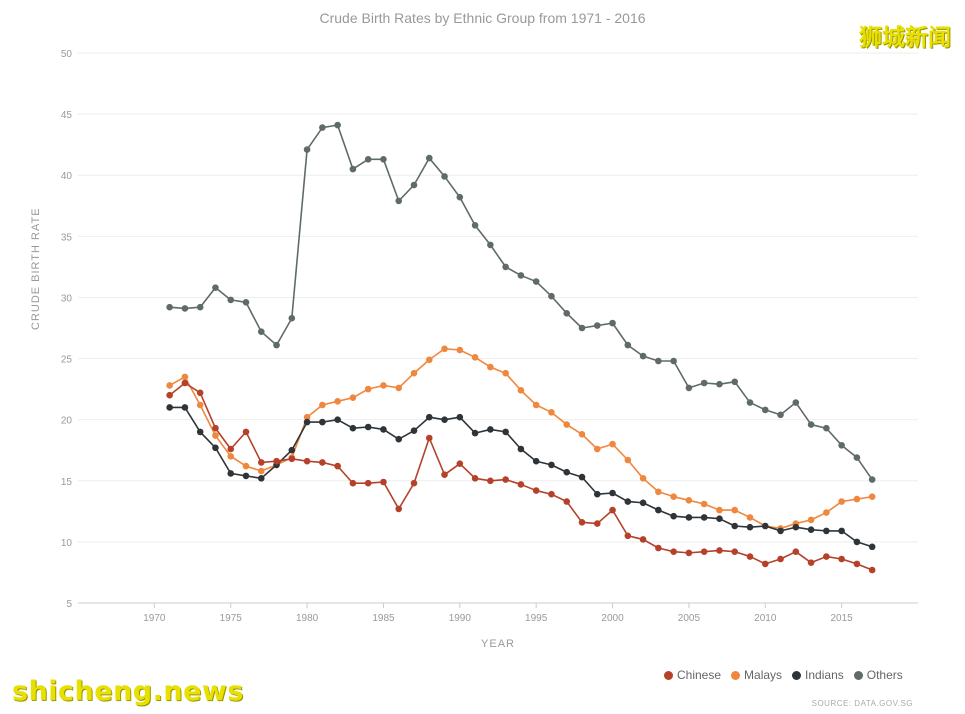 The image size is (965, 714). I want to click on x-tick-label-1995: 1995, so click(536, 618).